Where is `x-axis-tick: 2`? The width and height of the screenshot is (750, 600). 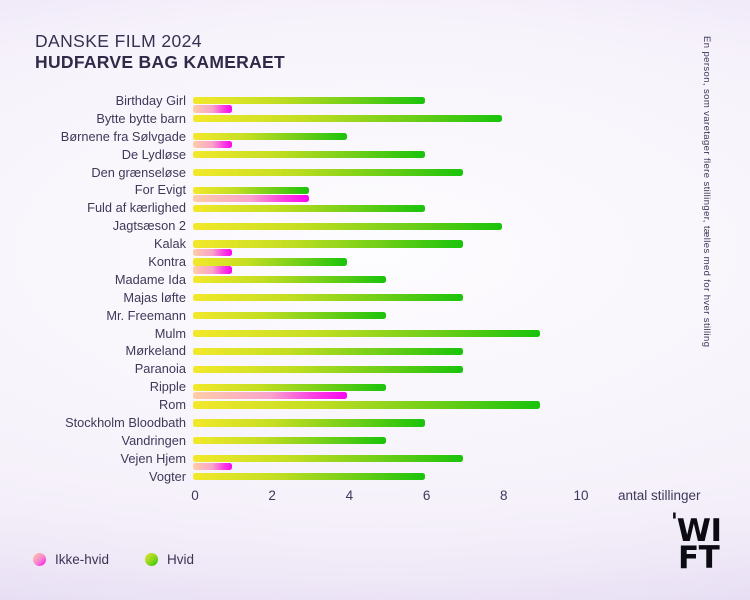 x-axis-tick: 2 is located at coordinates (272, 495).